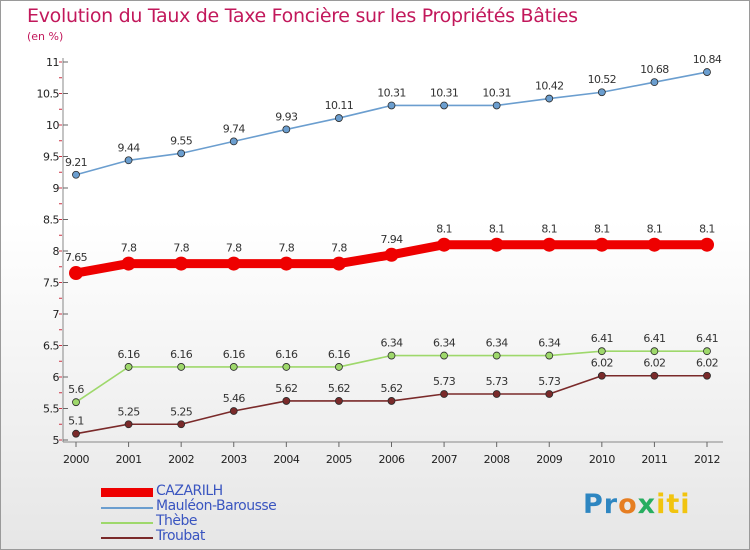 This screenshot has height=550, width=750. Describe the element at coordinates (51, 283) in the screenshot. I see `y-tick-label: 7.5` at that location.